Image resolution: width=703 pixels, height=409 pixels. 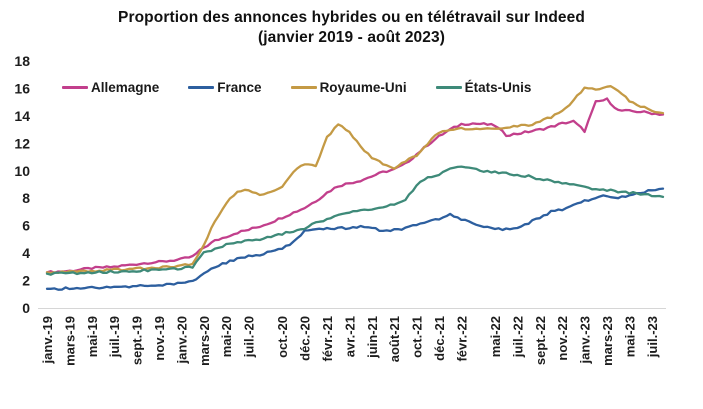 I want to click on legend-item--tats-unis: États-Unis, so click(x=483, y=87).